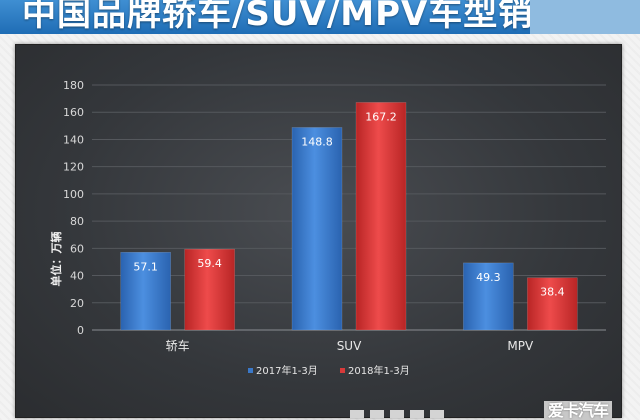 This screenshot has width=640, height=420. Describe the element at coordinates (287, 370) in the screenshot. I see `legend-entry: 2017年1-3月` at that location.